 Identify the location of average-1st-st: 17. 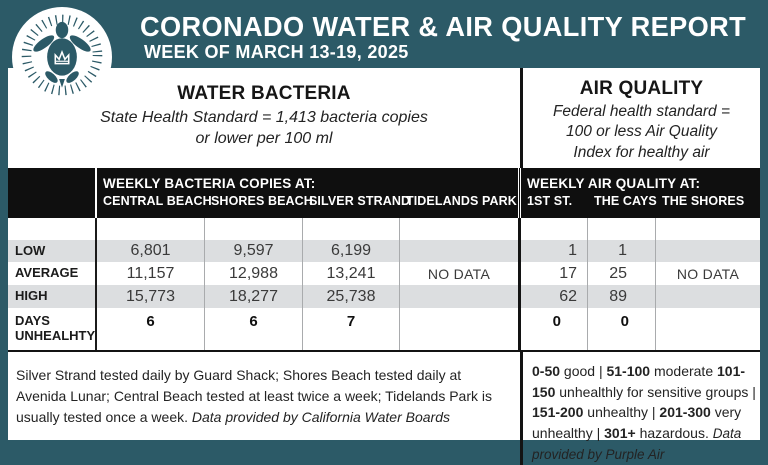
(554, 273).